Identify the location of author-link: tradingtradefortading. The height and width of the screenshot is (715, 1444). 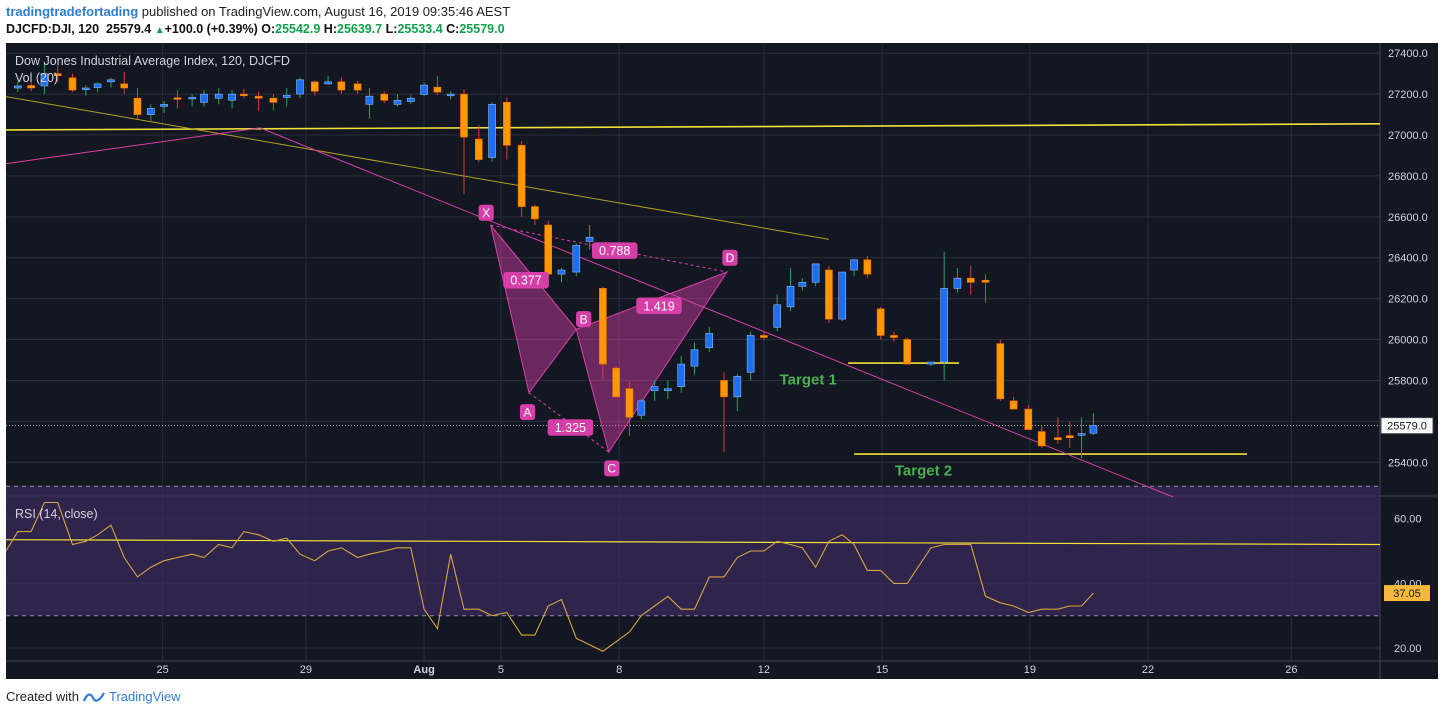
(72, 11).